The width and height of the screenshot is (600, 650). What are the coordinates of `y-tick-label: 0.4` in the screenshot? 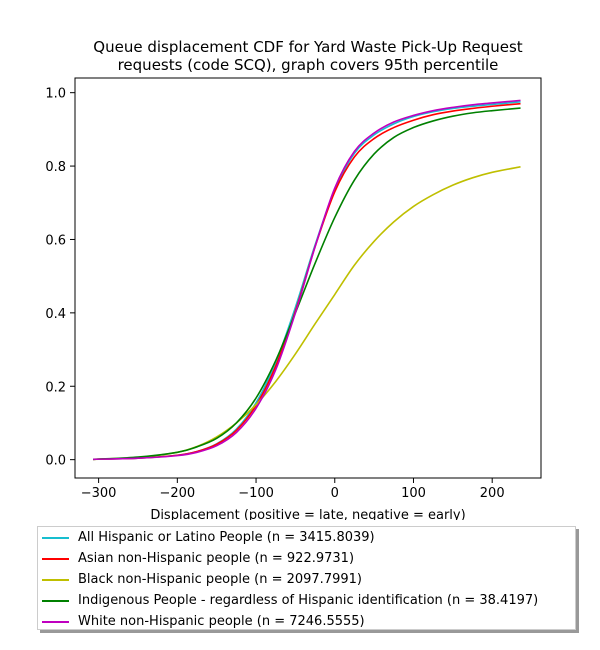 It's located at (55, 314).